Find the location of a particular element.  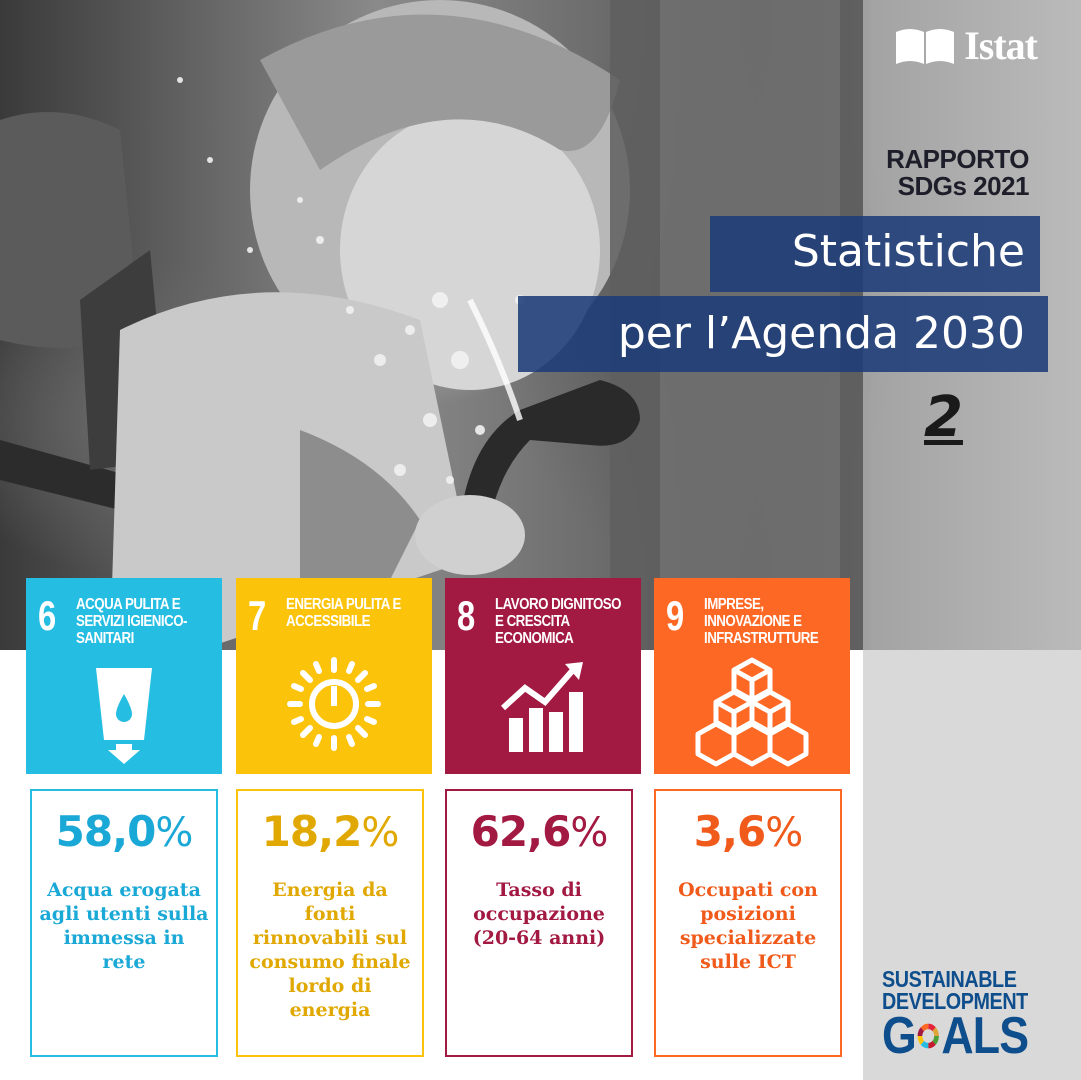

goal-tile-8: 8 LAVORO DIGNITOSO E CRESCITA ECONOMICA is located at coordinates (543, 676).